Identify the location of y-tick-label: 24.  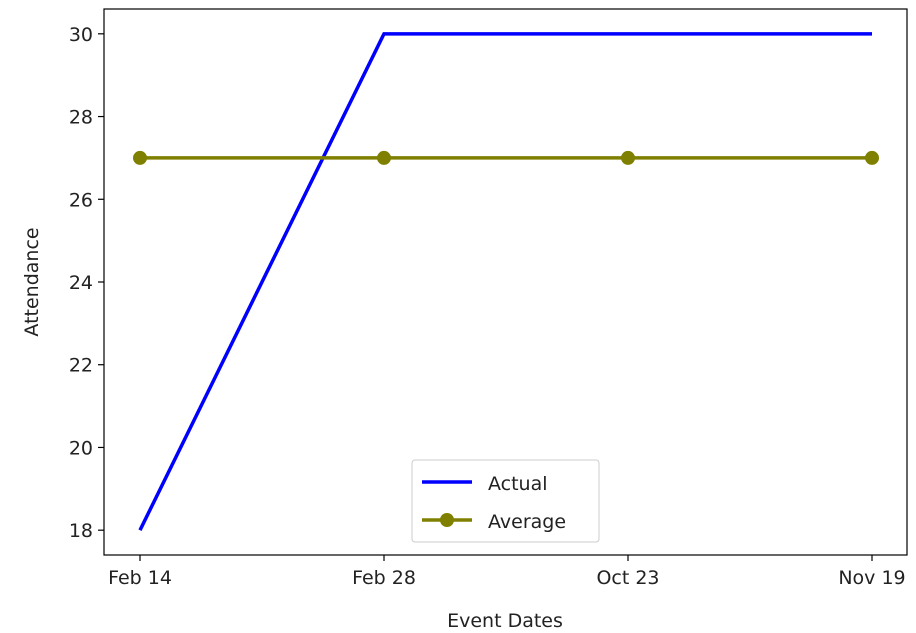
(81, 283).